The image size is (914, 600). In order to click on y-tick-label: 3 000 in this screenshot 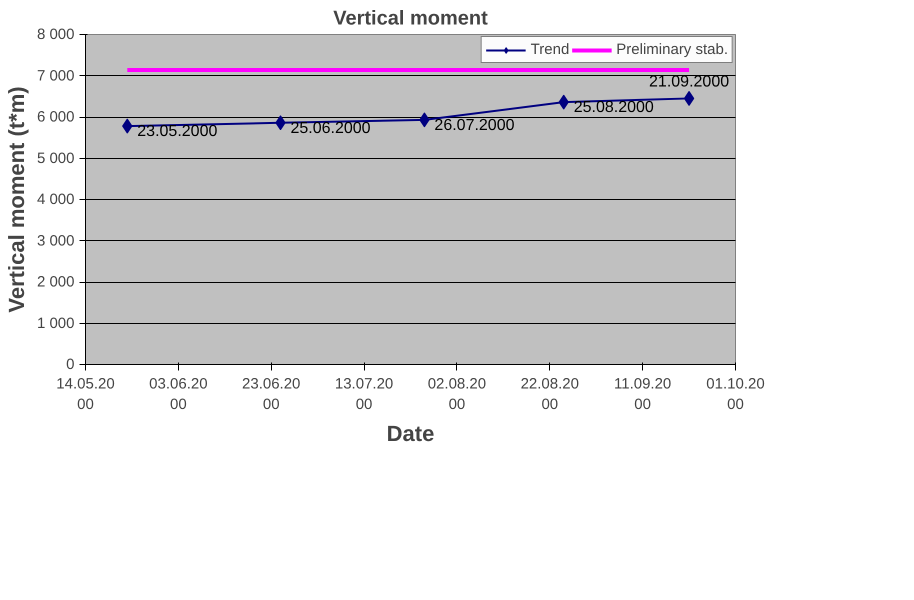, I will do `click(55, 241)`.